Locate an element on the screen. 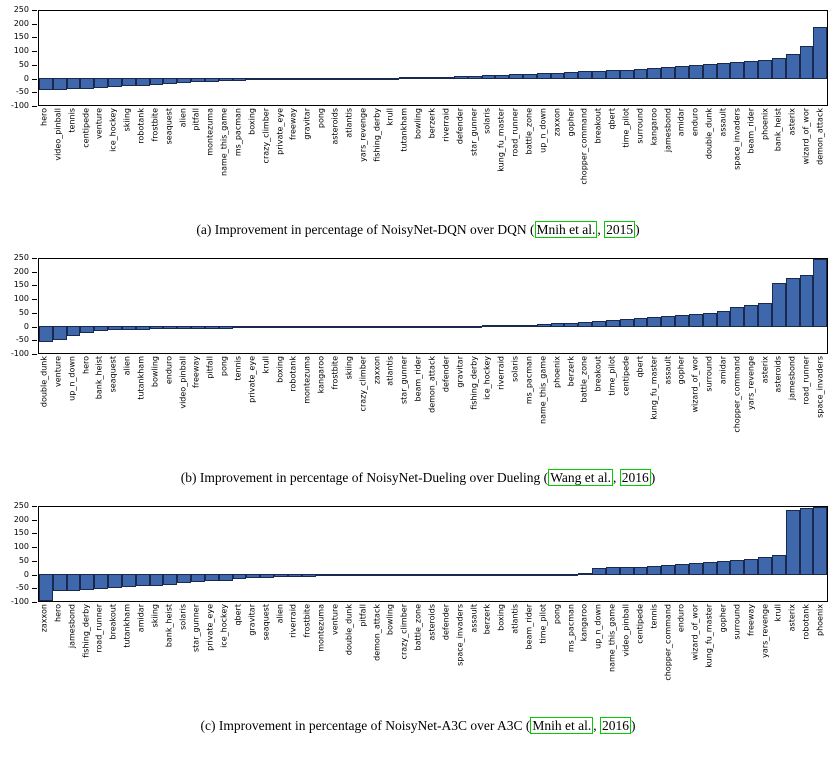 The height and width of the screenshot is (770, 836). bar-robotank is located at coordinates (806, 554).